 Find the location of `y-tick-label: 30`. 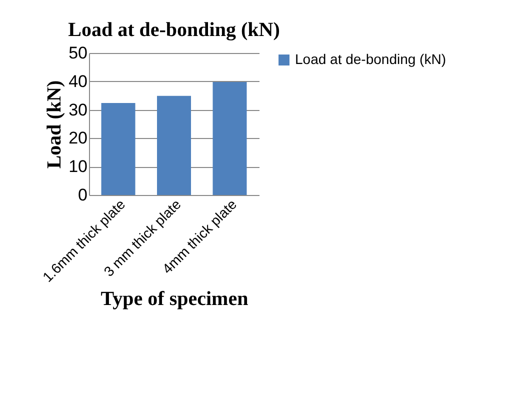

y-tick-label: 30 is located at coordinates (78, 110).